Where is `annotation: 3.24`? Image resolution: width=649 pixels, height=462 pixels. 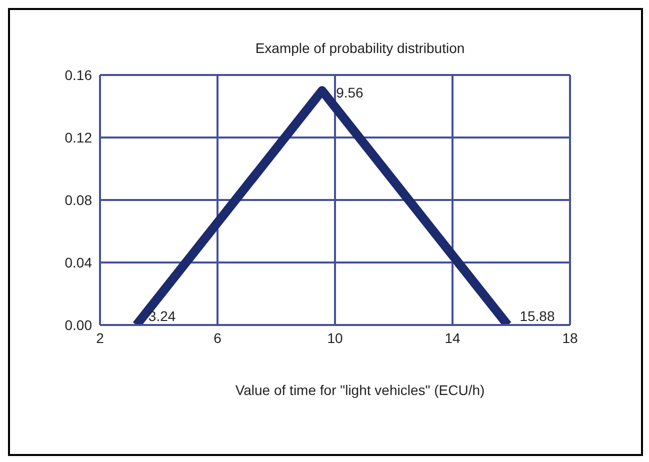
annotation: 3.24 is located at coordinates (162, 316).